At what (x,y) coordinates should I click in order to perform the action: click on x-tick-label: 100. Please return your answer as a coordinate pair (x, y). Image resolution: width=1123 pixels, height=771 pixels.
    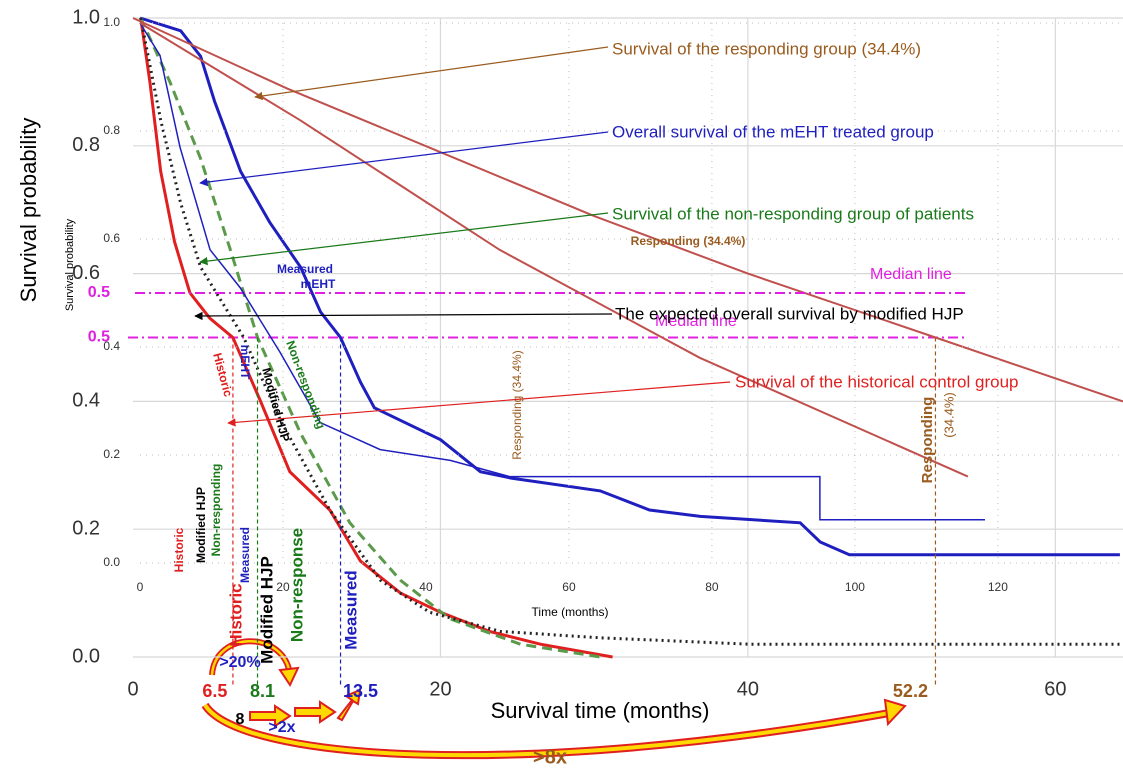
    Looking at the image, I should click on (855, 587).